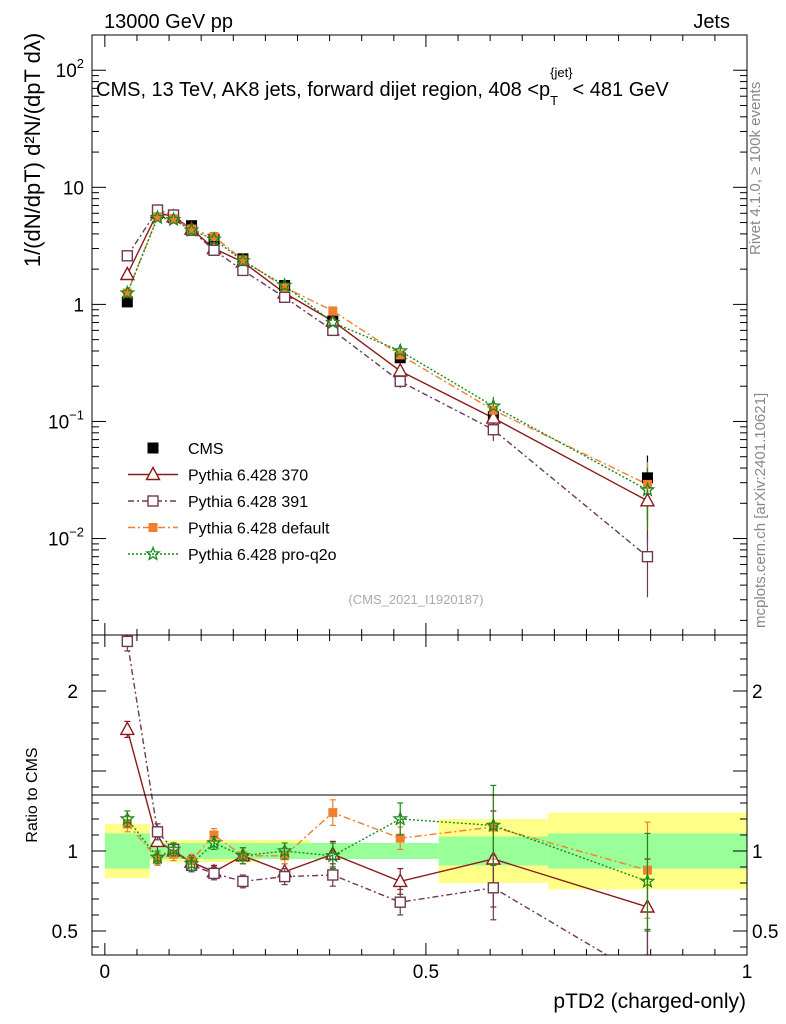 This screenshot has height=1024, width=786. Describe the element at coordinates (757, 692) in the screenshot. I see `y-tick-label-ratio-right: 2` at that location.